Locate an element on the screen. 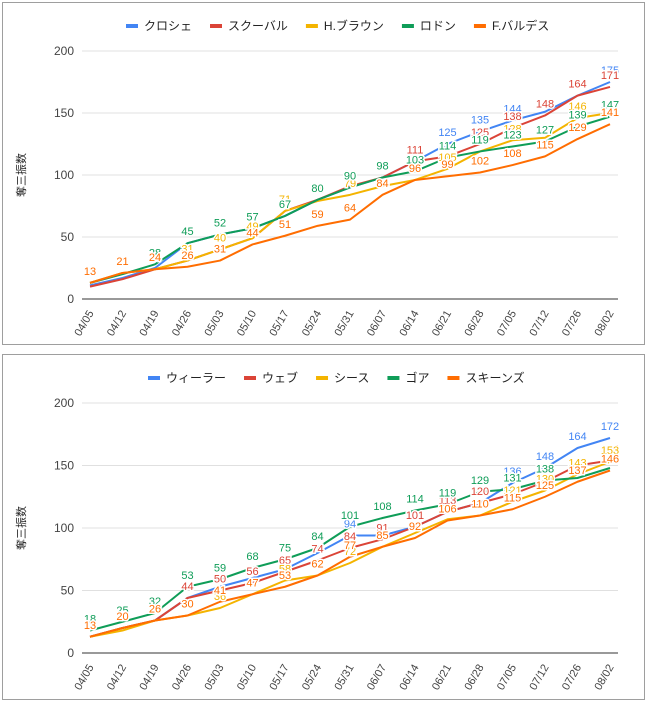 The width and height of the screenshot is (647, 702). data-label: 49 is located at coordinates (252, 227).